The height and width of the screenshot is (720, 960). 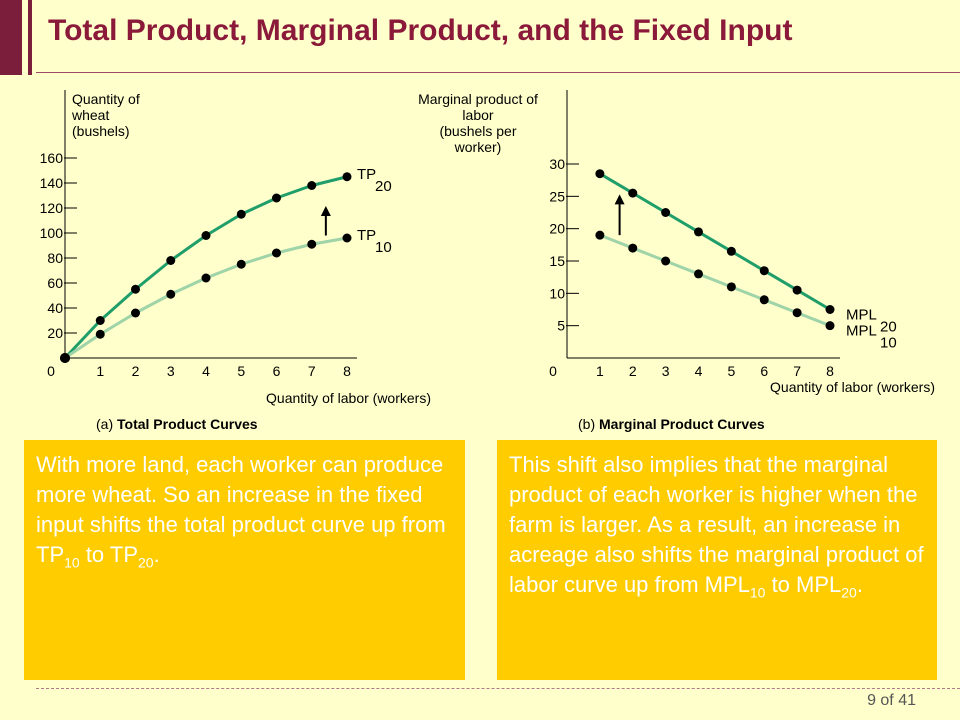 I want to click on mp-ylabel-line-3: (bushels per, so click(x=477, y=131).